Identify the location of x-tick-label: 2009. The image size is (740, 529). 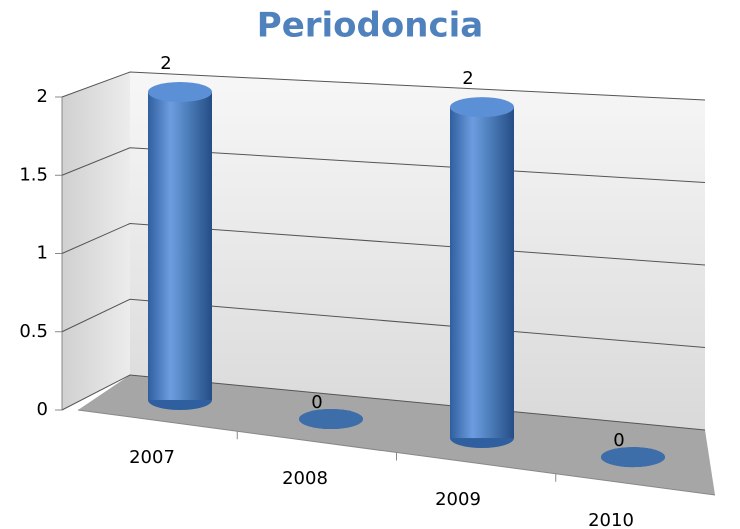
(458, 499).